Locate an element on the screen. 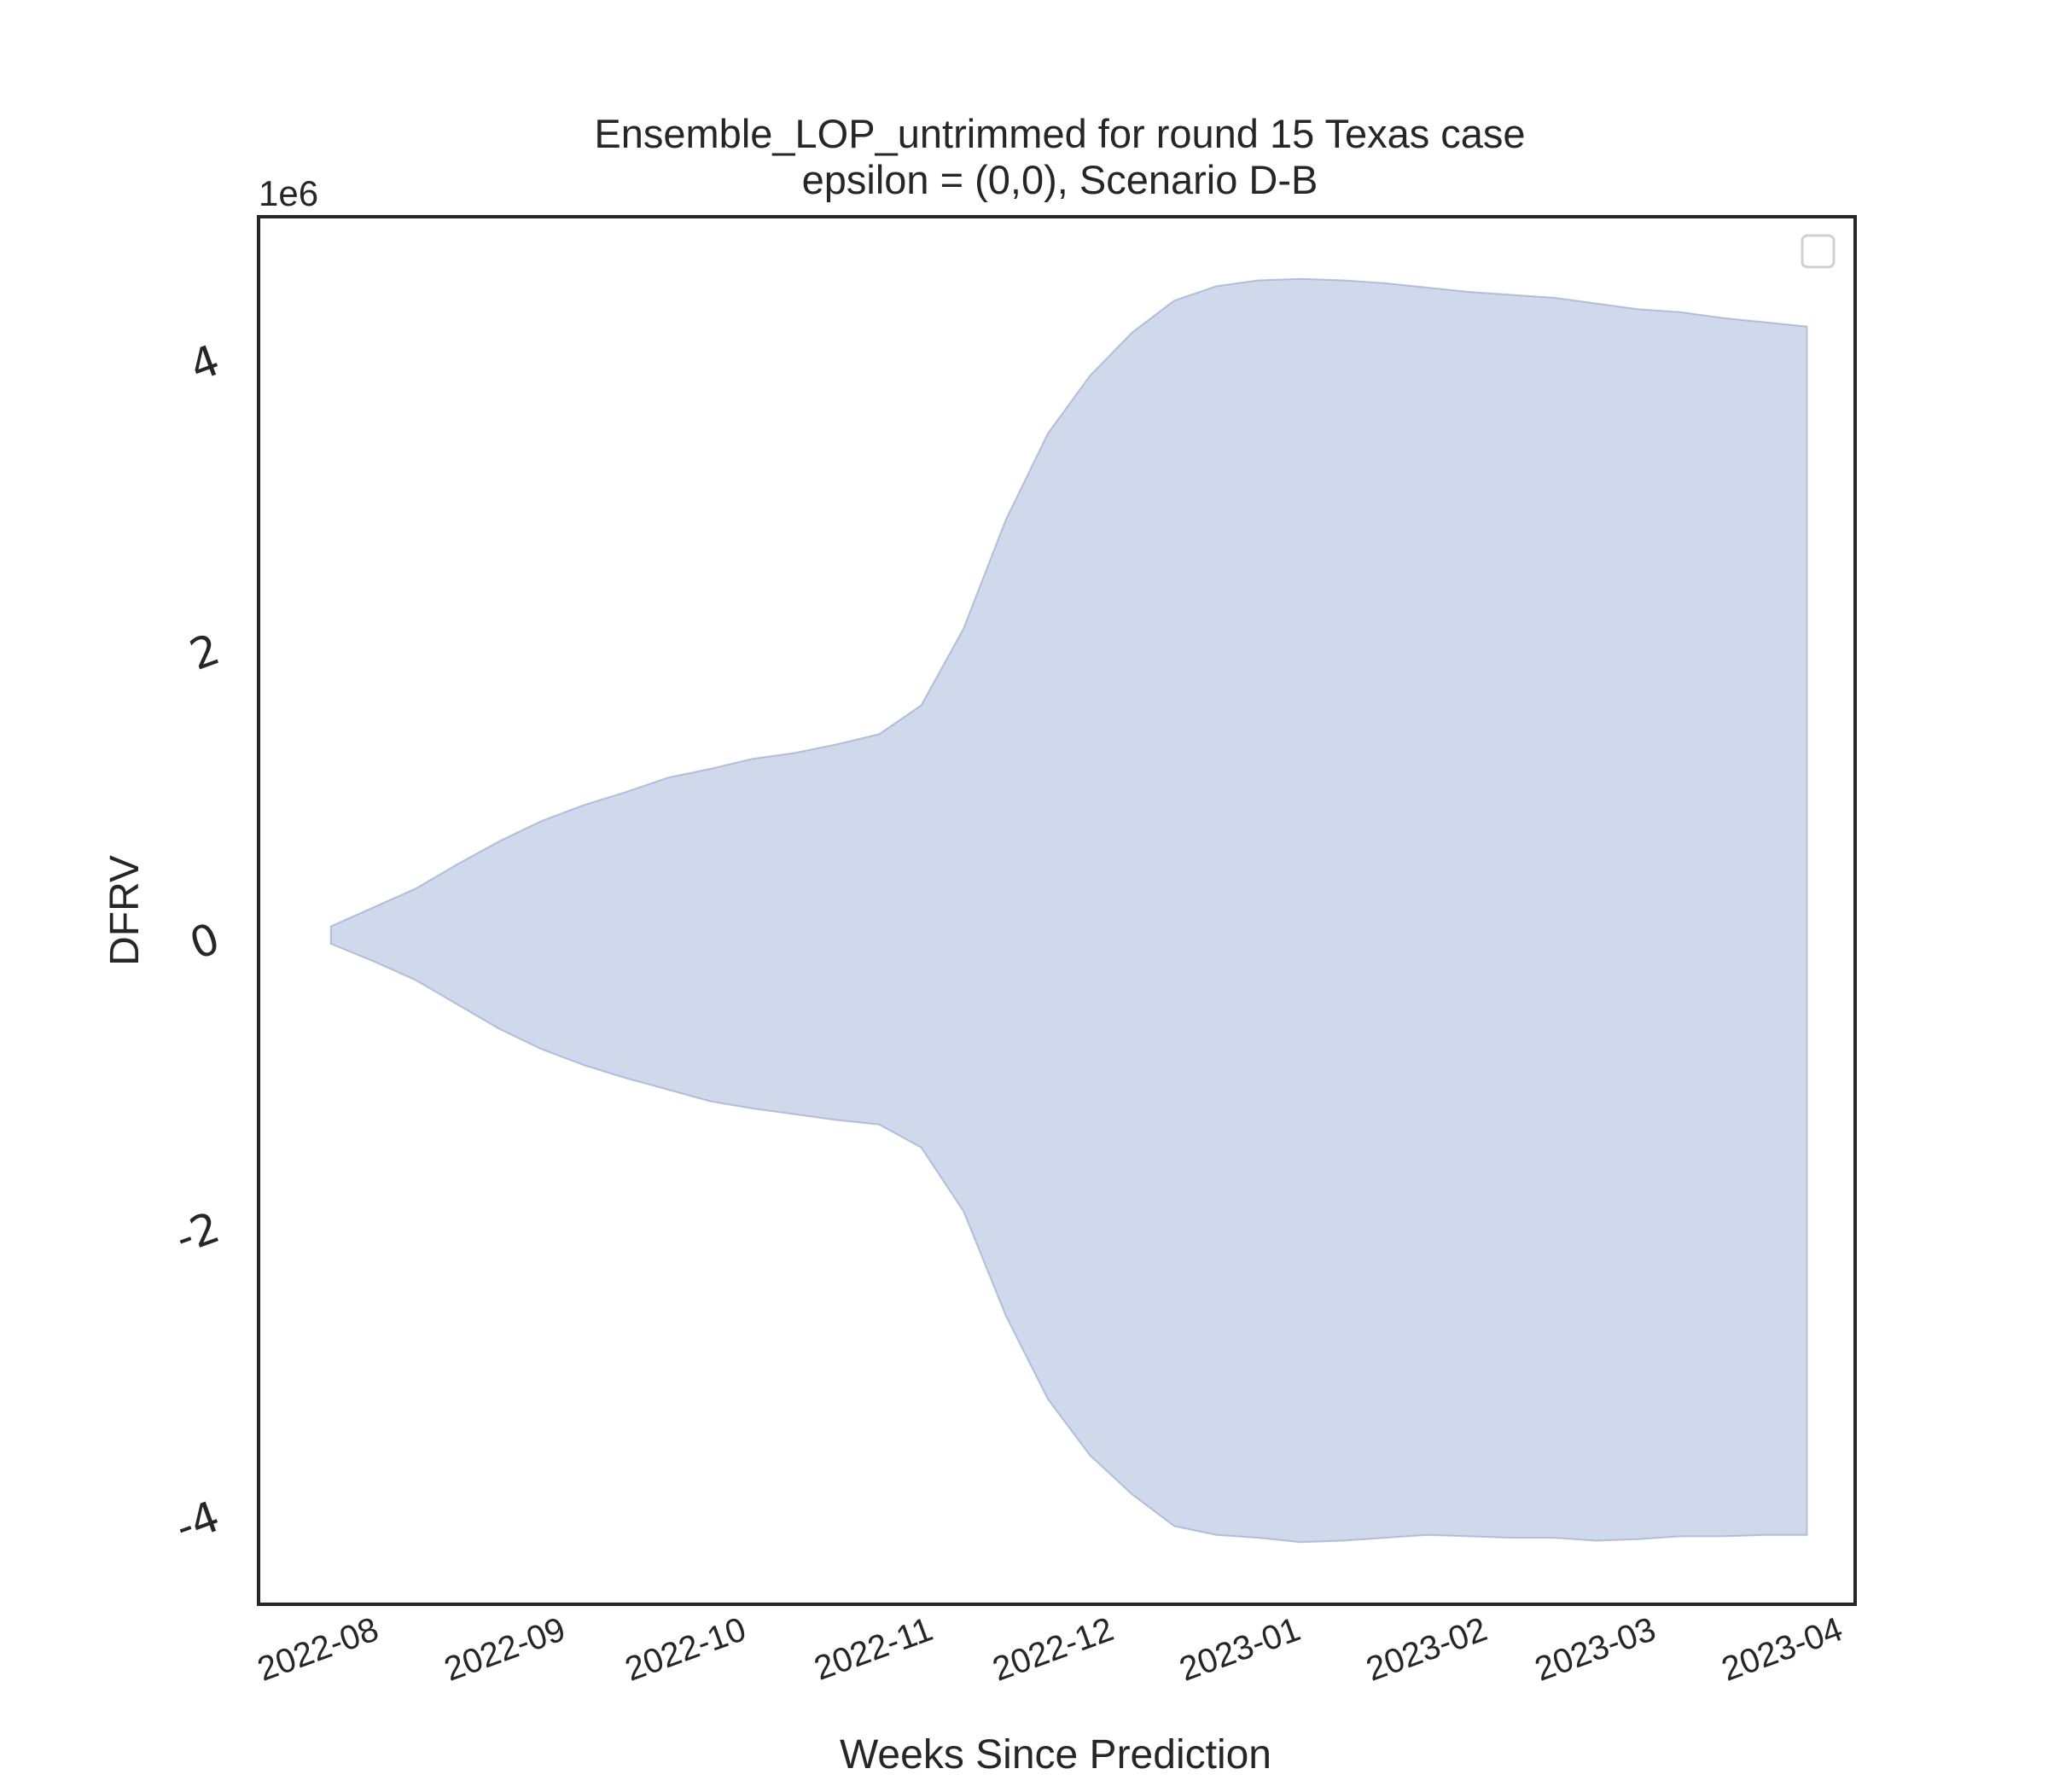  legend-box is located at coordinates (1819, 252).